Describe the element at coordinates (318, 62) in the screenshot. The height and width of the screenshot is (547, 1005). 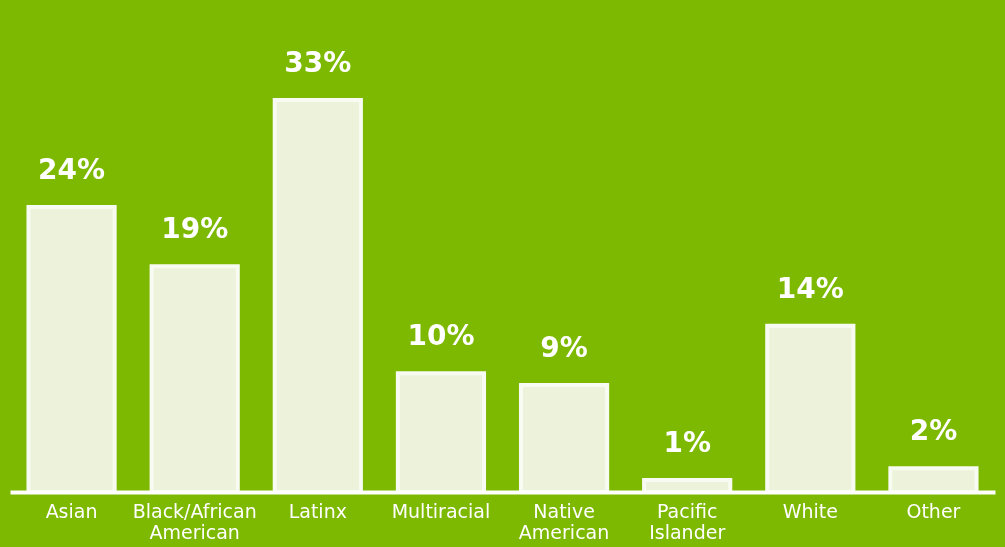
I see `data-label: 33%` at that location.